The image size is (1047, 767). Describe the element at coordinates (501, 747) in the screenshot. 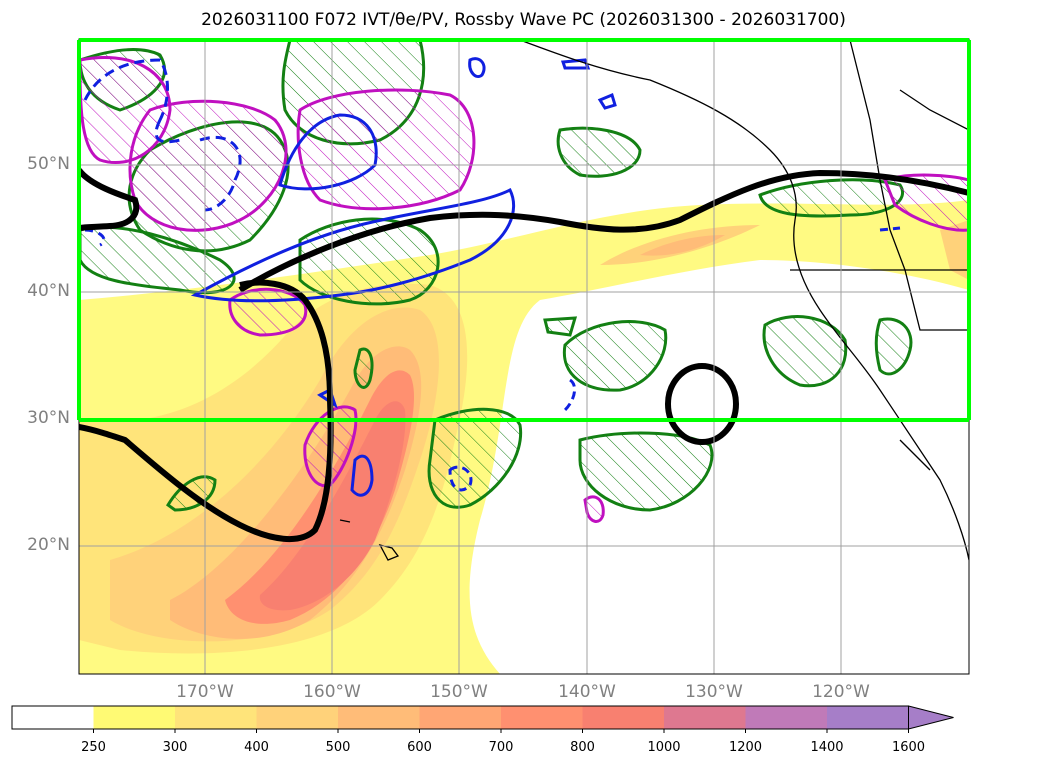

I see `colorbar-tick-label: 700` at that location.